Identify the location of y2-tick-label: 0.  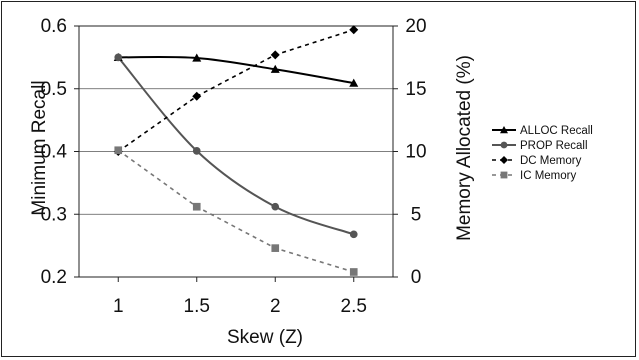
(416, 277).